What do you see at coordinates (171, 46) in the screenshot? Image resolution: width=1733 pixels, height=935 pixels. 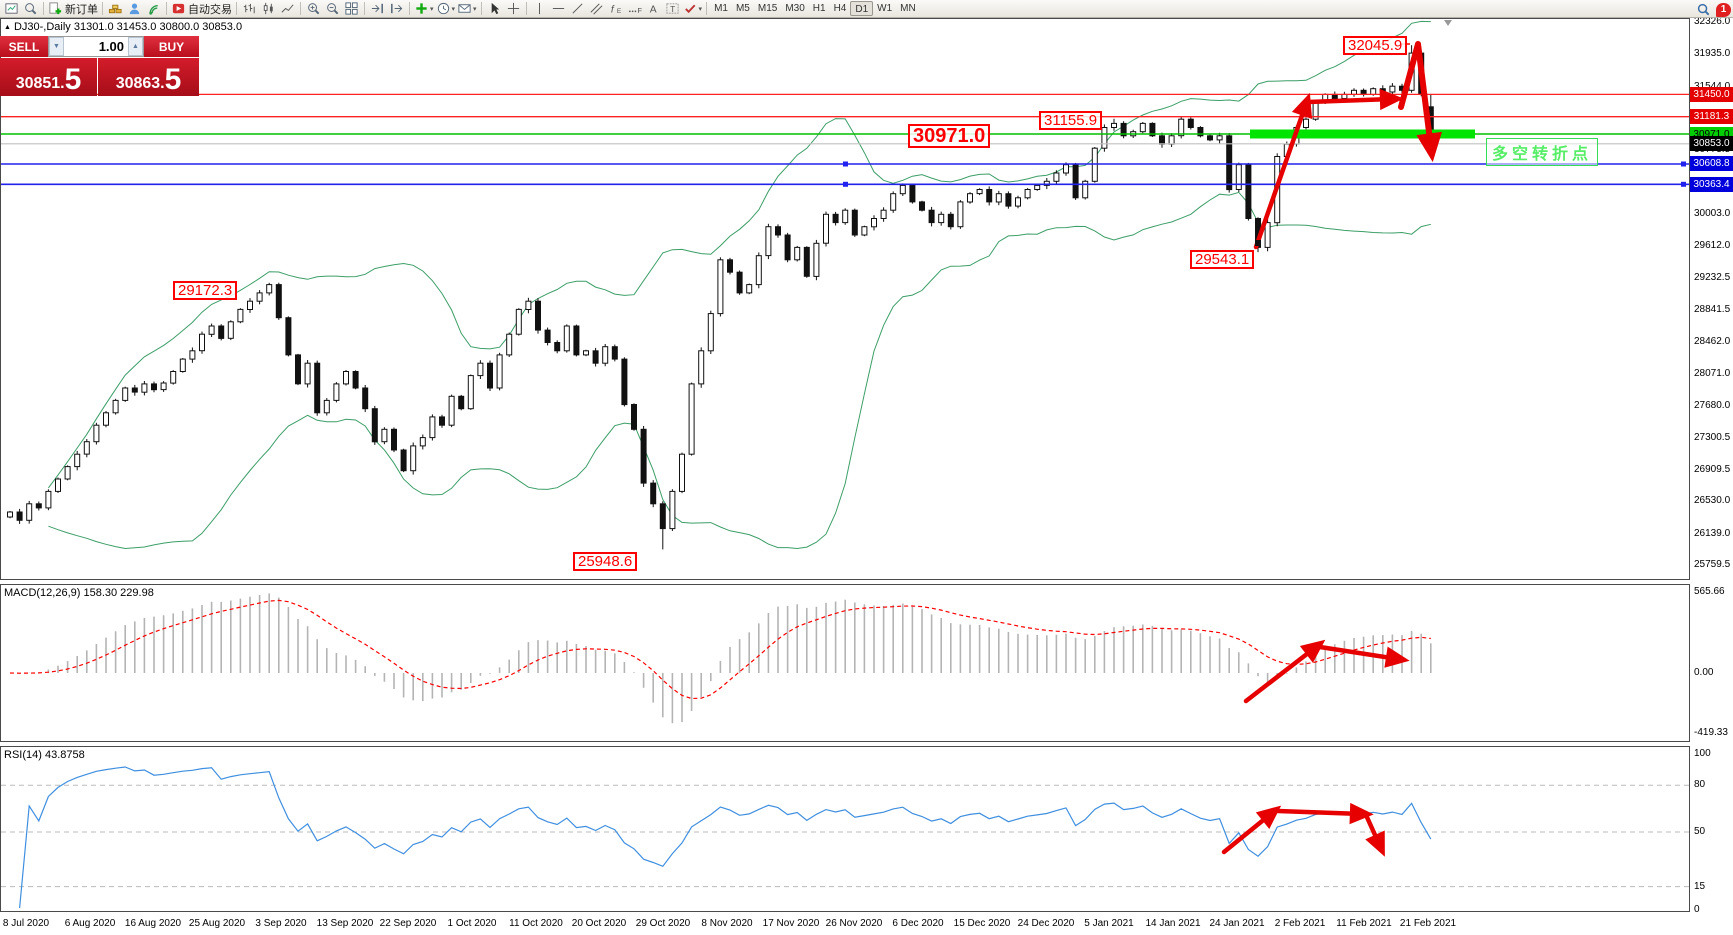 I see `buy-button: BUY` at bounding box center [171, 46].